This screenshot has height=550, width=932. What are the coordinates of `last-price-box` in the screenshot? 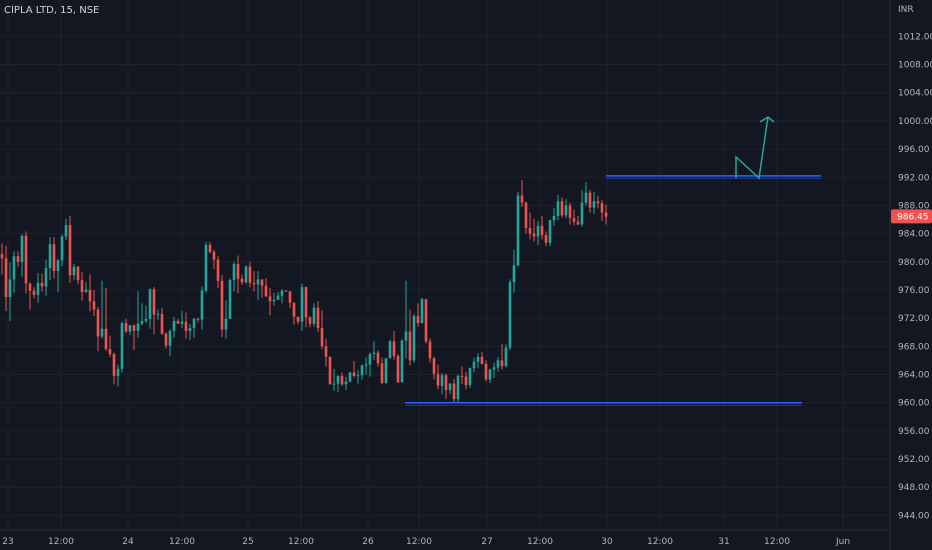 It's located at (911, 216).